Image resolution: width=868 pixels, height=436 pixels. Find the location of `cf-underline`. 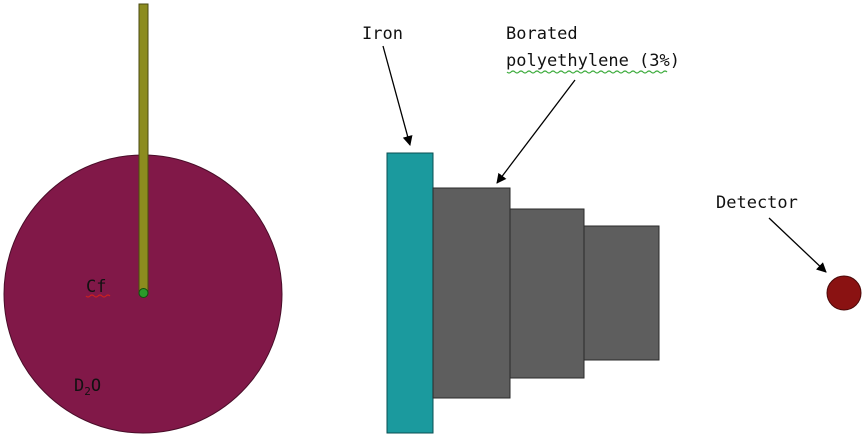

cf-underline is located at coordinates (98, 296).